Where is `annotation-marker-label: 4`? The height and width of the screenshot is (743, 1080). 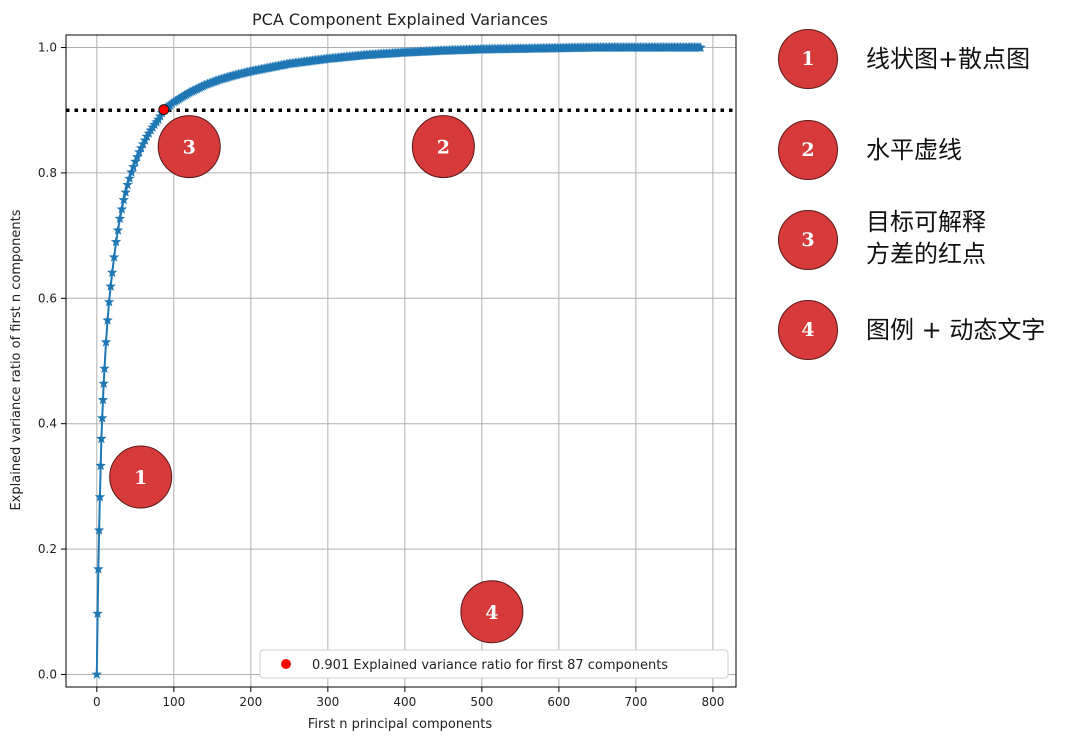 annotation-marker-label: 4 is located at coordinates (491, 613).